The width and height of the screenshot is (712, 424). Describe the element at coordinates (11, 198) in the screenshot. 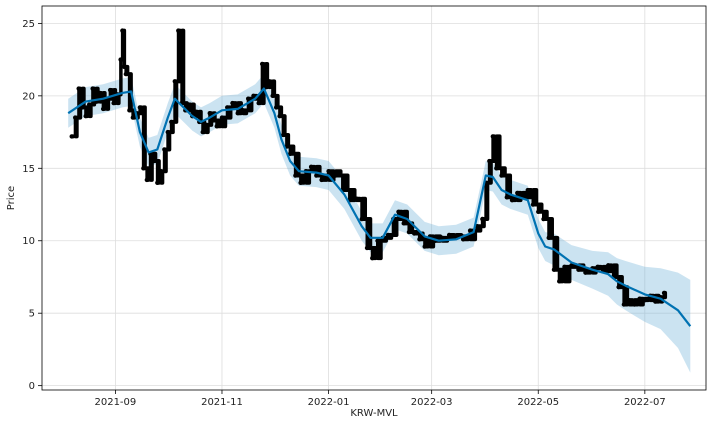

I see `y-axis-label: Price` at that location.